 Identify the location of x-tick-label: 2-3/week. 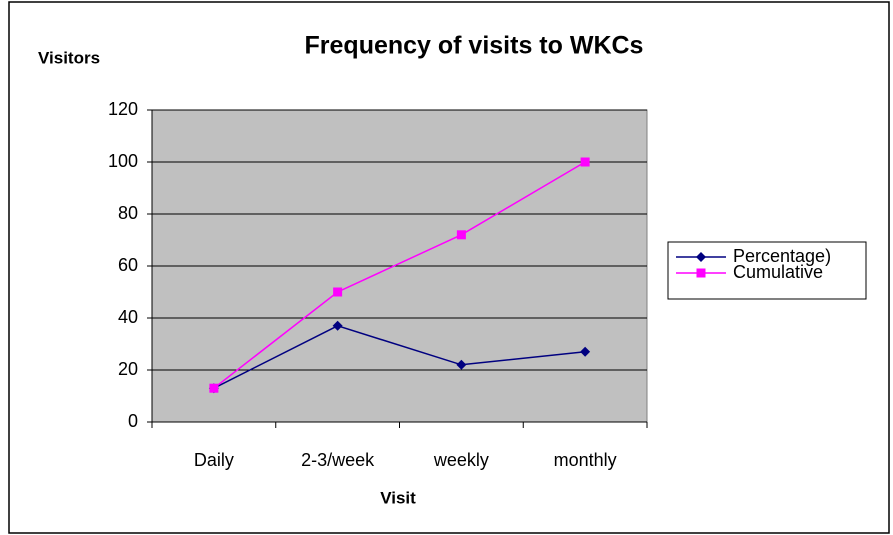
(338, 460).